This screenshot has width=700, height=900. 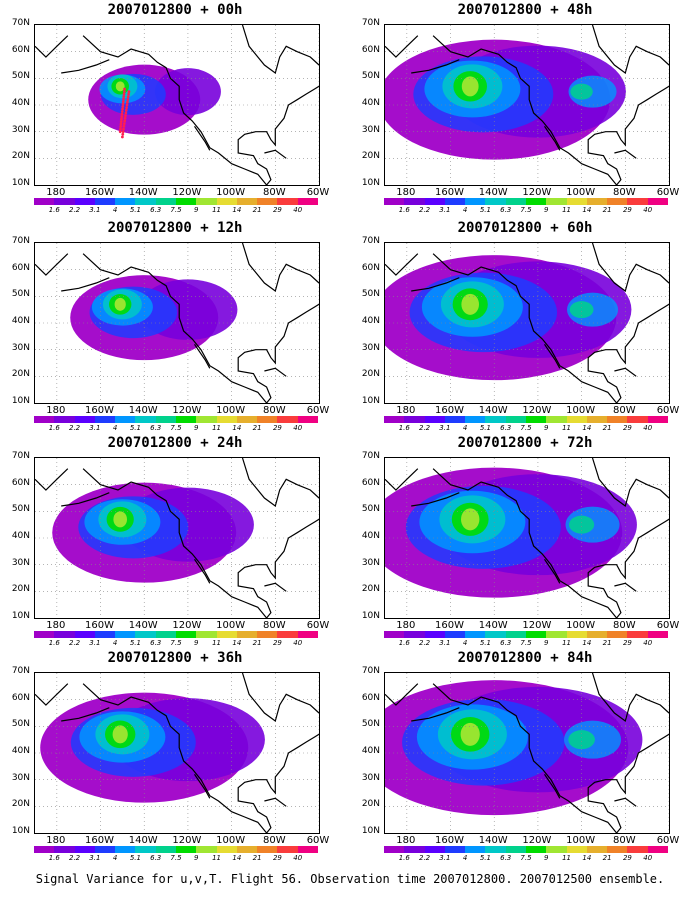 I want to click on colorbar-labels: 1.6 2.2 3.1 4 5.1 6.3 7.5 9 11 14 21 29 40, so click(x=526, y=429).